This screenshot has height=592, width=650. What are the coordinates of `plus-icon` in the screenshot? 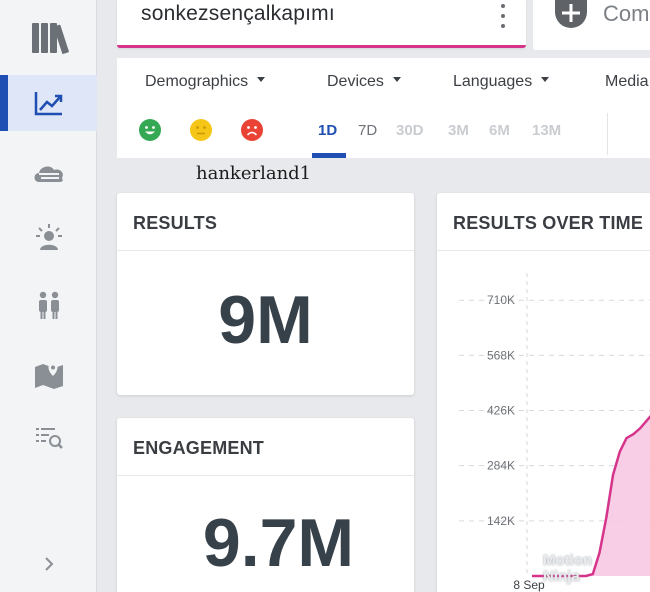 It's located at (571, 14).